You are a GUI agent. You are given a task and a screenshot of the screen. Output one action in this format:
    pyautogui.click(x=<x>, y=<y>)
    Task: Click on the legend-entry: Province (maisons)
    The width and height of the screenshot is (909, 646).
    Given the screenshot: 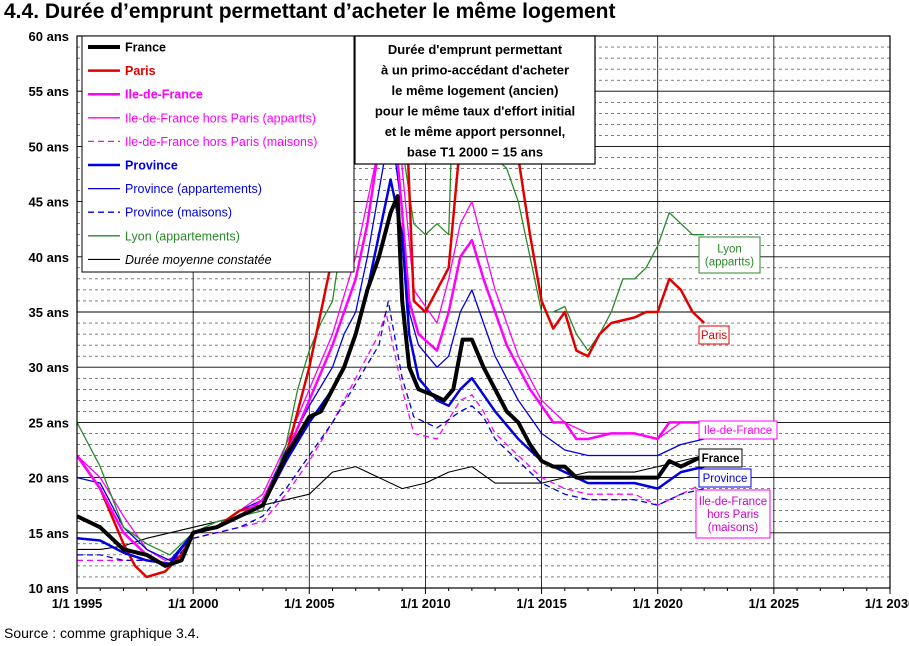 What is the action you would take?
    pyautogui.click(x=178, y=213)
    